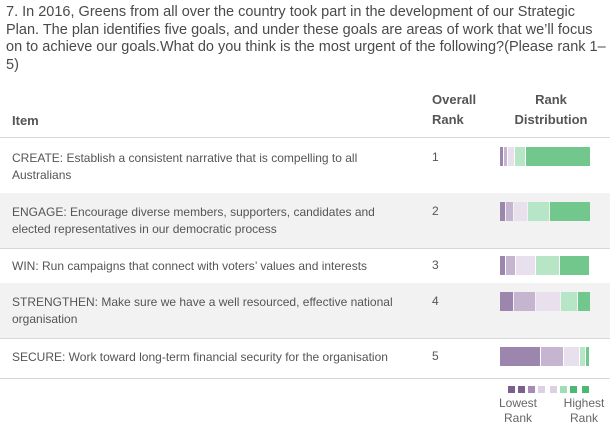 The width and height of the screenshot is (616, 431). What do you see at coordinates (435, 265) in the screenshot?
I see `row-overall-rank: 3` at bounding box center [435, 265].